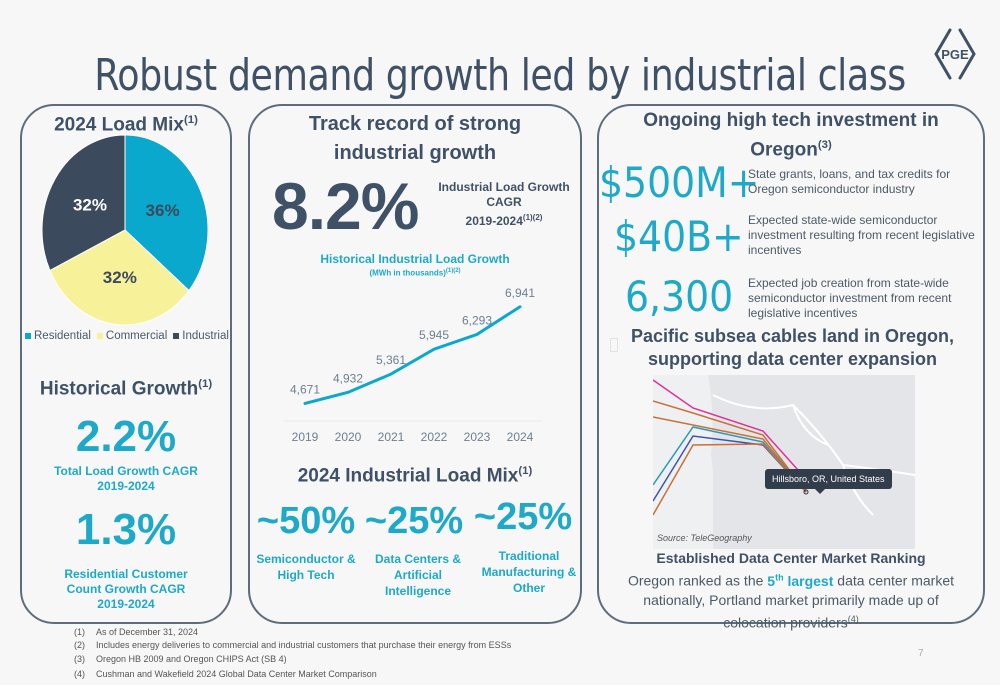 This screenshot has height=685, width=1000. Describe the element at coordinates (477, 320) in the screenshot. I see `data-label-2023: 6,293` at that location.